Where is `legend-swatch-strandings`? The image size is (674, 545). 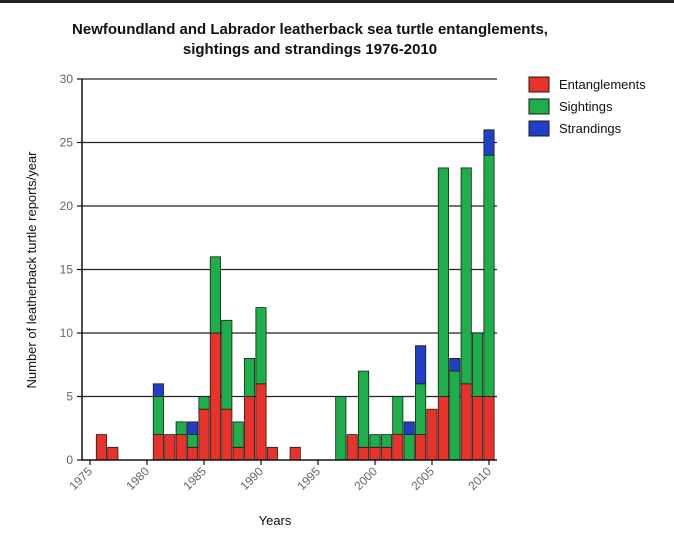
legend-swatch-strandings is located at coordinates (539, 128).